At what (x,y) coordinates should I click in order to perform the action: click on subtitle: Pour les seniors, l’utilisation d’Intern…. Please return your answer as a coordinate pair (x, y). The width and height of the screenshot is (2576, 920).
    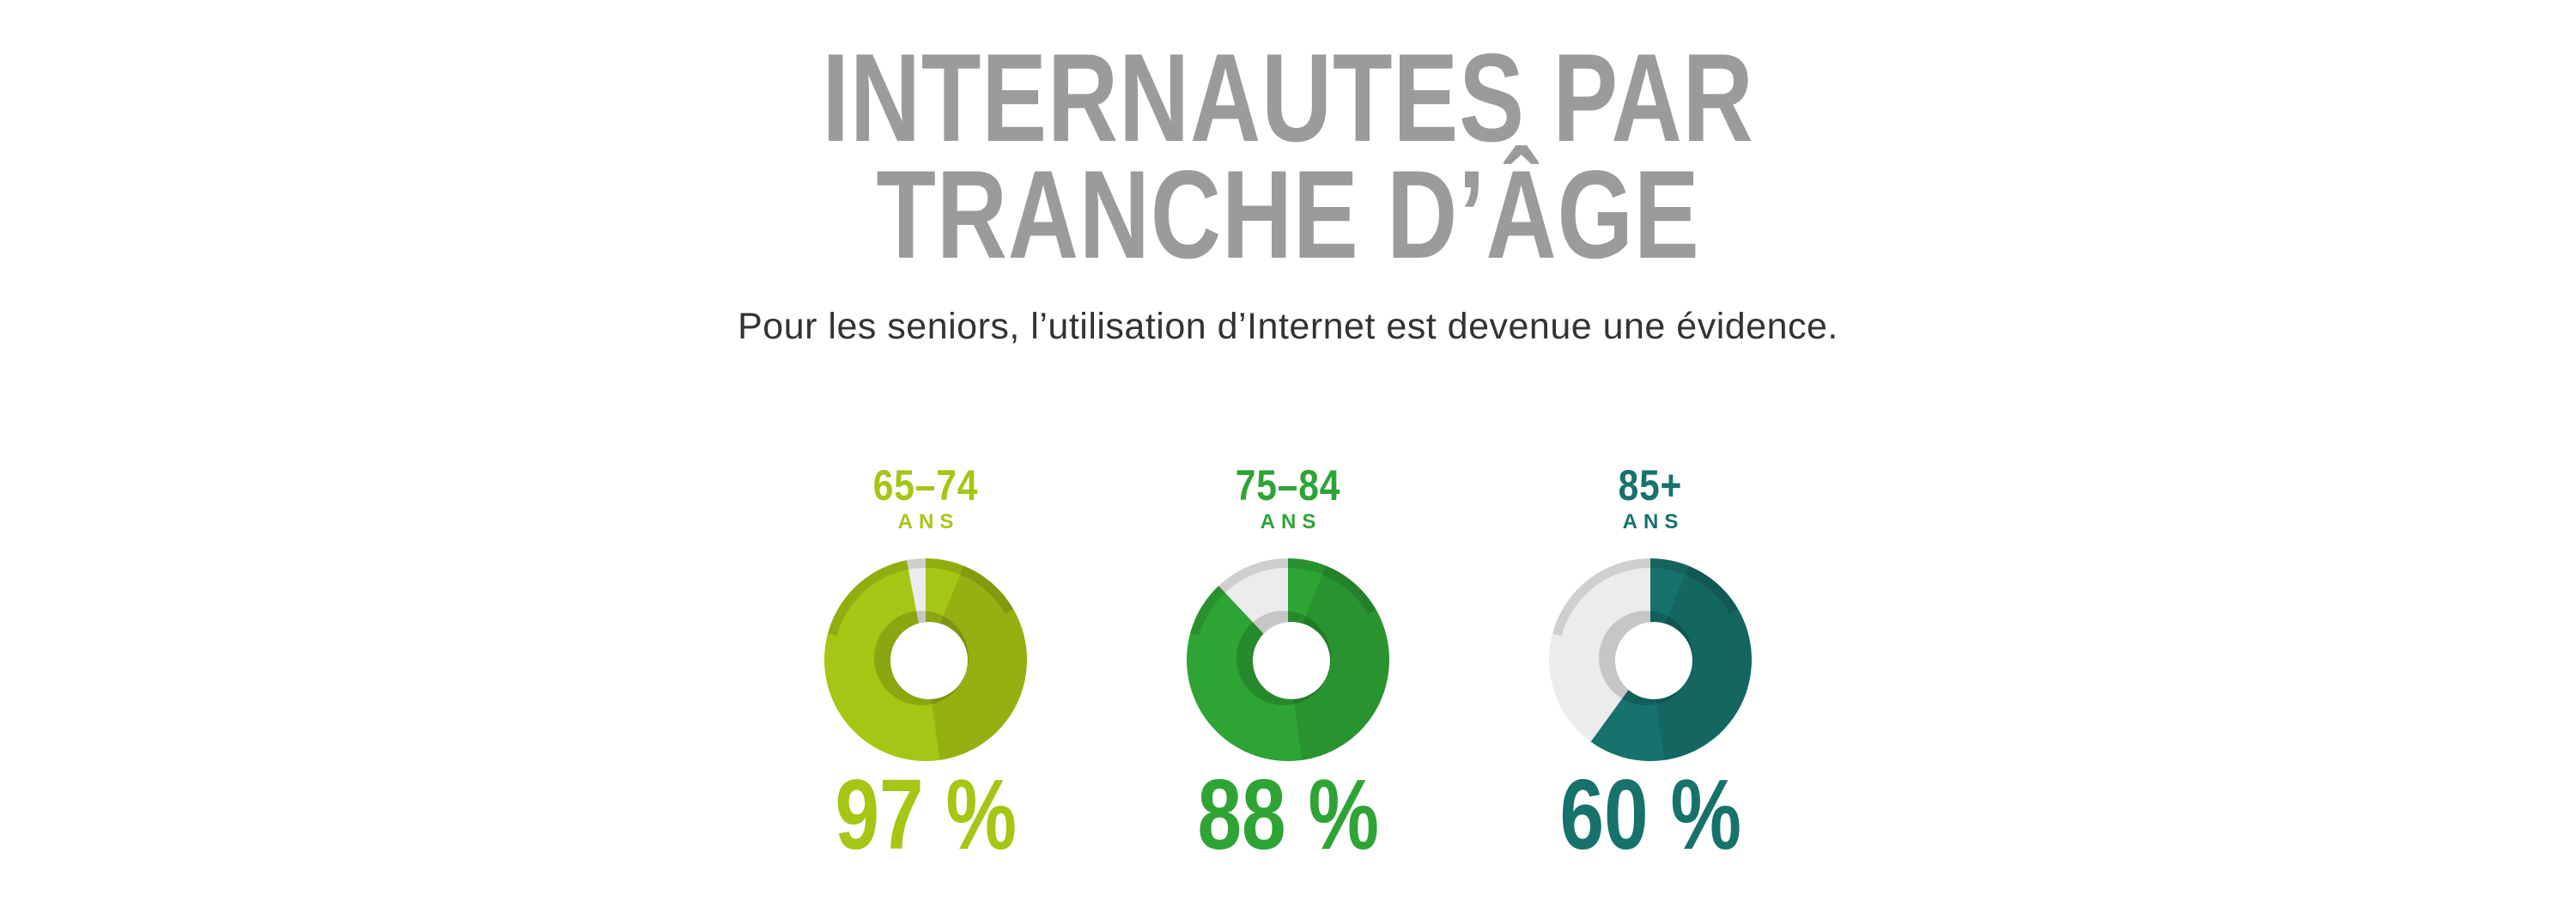
    Looking at the image, I should click on (1288, 326).